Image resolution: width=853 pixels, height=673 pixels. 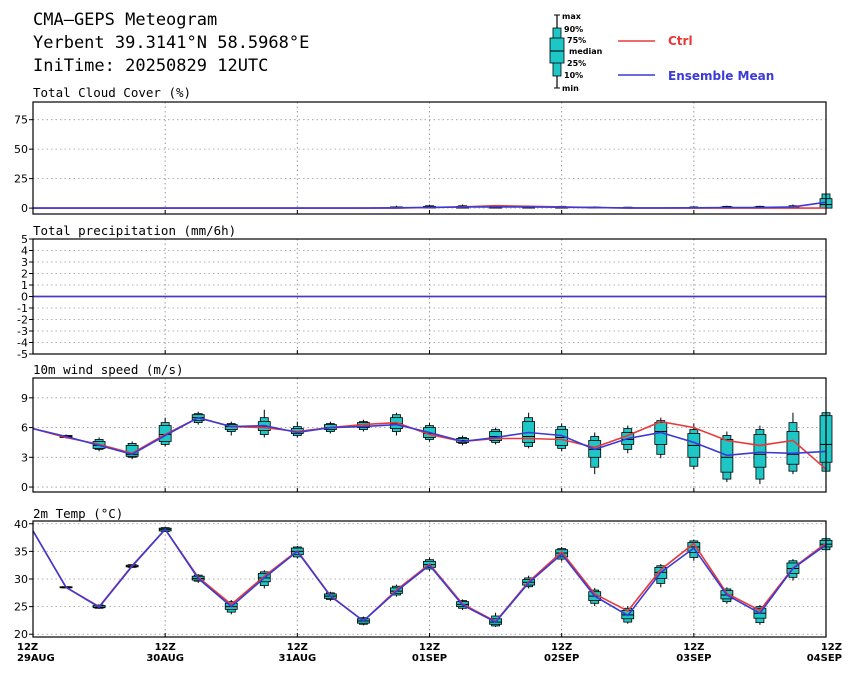 I want to click on y-tick-label: -2, so click(x=22, y=320).